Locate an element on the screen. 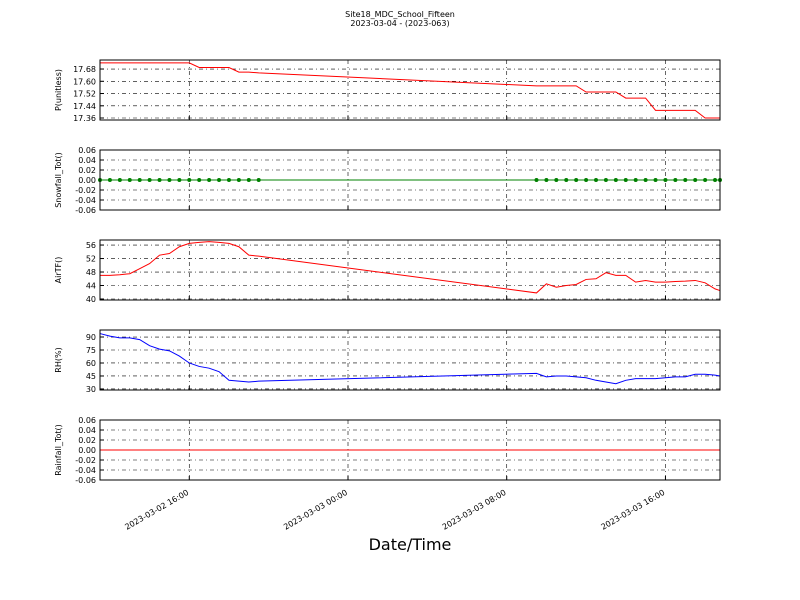 The image size is (800, 600). x-tick-label: 2023-03-02 16:00 is located at coordinates (156, 510).